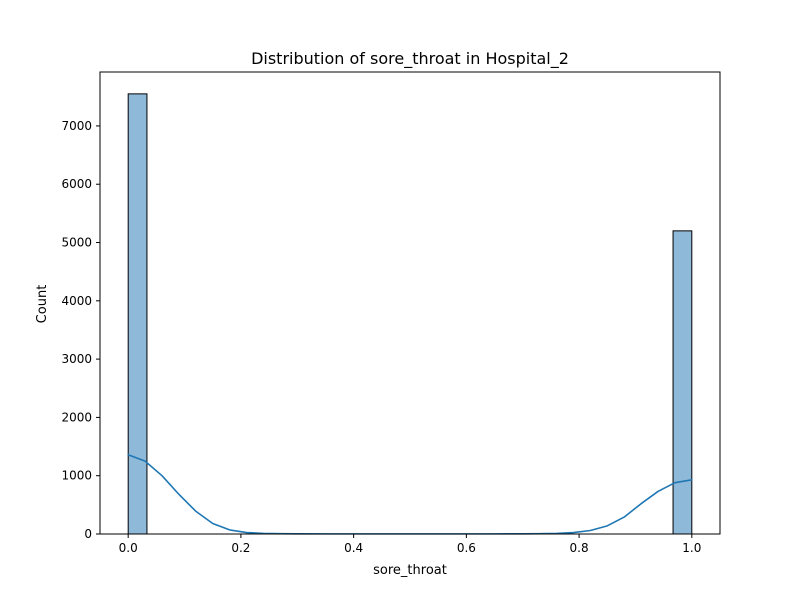  Describe the element at coordinates (76, 417) in the screenshot. I see `y-tick-label: 2000` at that location.